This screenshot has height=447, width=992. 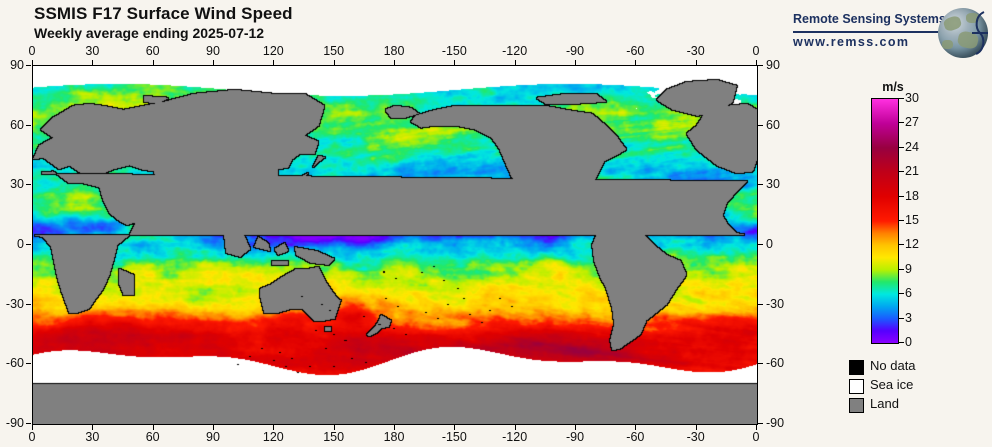 What do you see at coordinates (908, 293) in the screenshot?
I see `colorbar-tick-label: 6` at bounding box center [908, 293].